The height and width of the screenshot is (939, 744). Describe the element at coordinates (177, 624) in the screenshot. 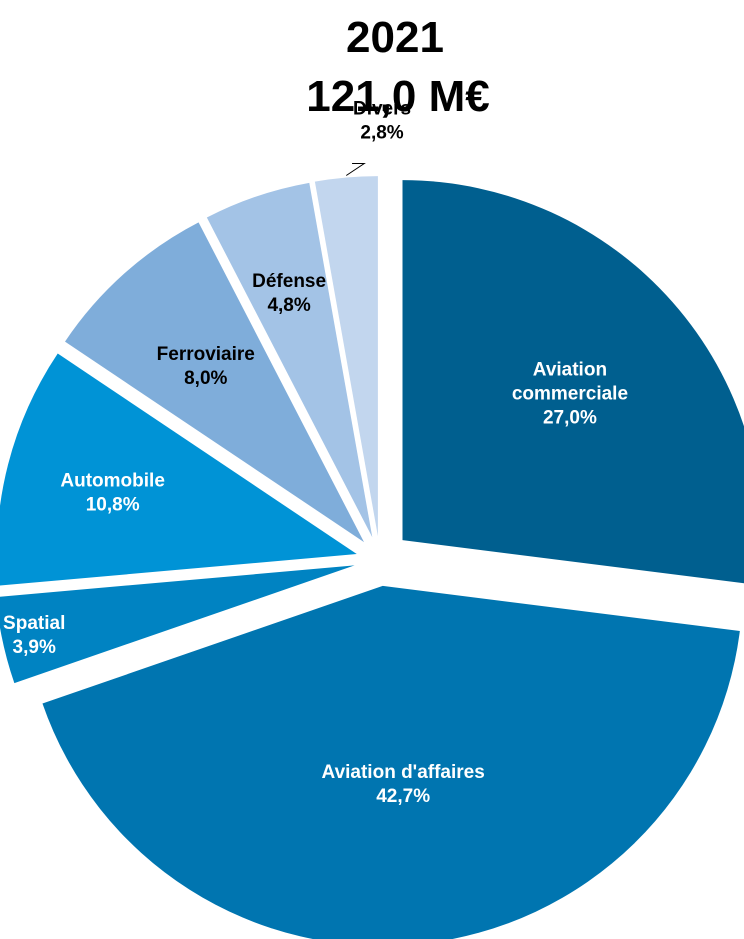

I see `pie-slice-spatial` at that location.